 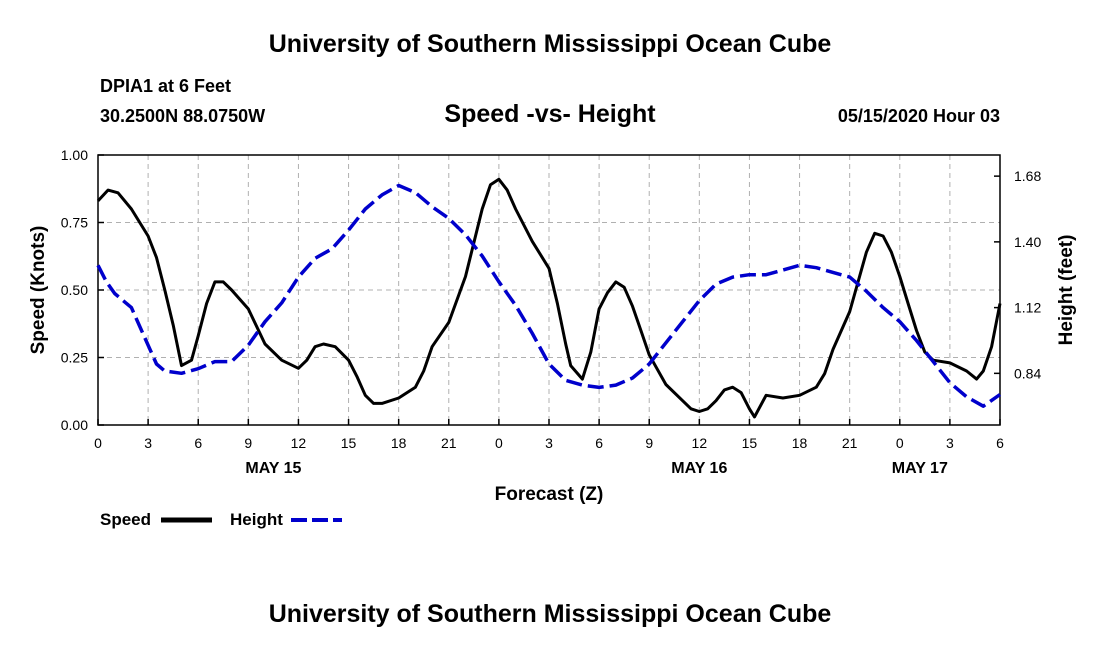 I want to click on legend-speed-label: Speed, so click(x=125, y=519).